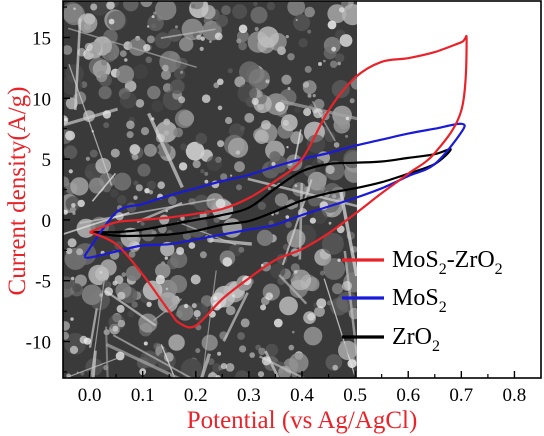  What do you see at coordinates (249, 395) in the screenshot?
I see `x-tick-label: 0.3` at bounding box center [249, 395].